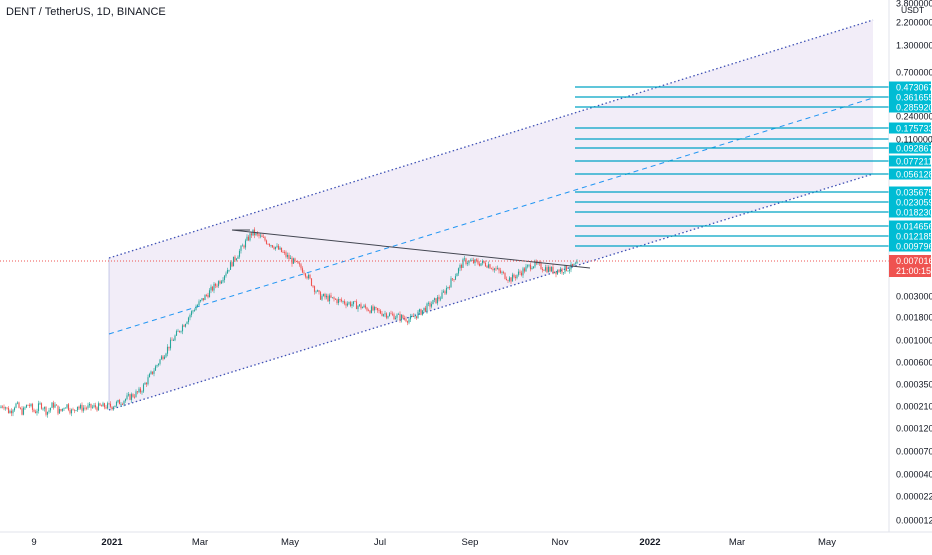 This screenshot has width=932, height=555. I want to click on price-tick-label: 2.200000, so click(914, 23).